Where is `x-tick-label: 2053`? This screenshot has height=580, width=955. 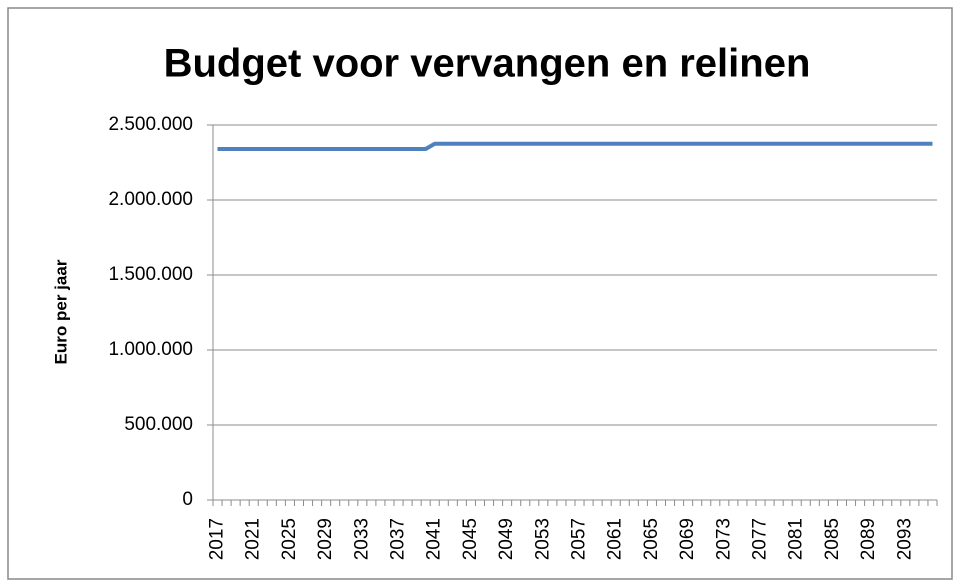 x-tick-label: 2053 is located at coordinates (542, 539).